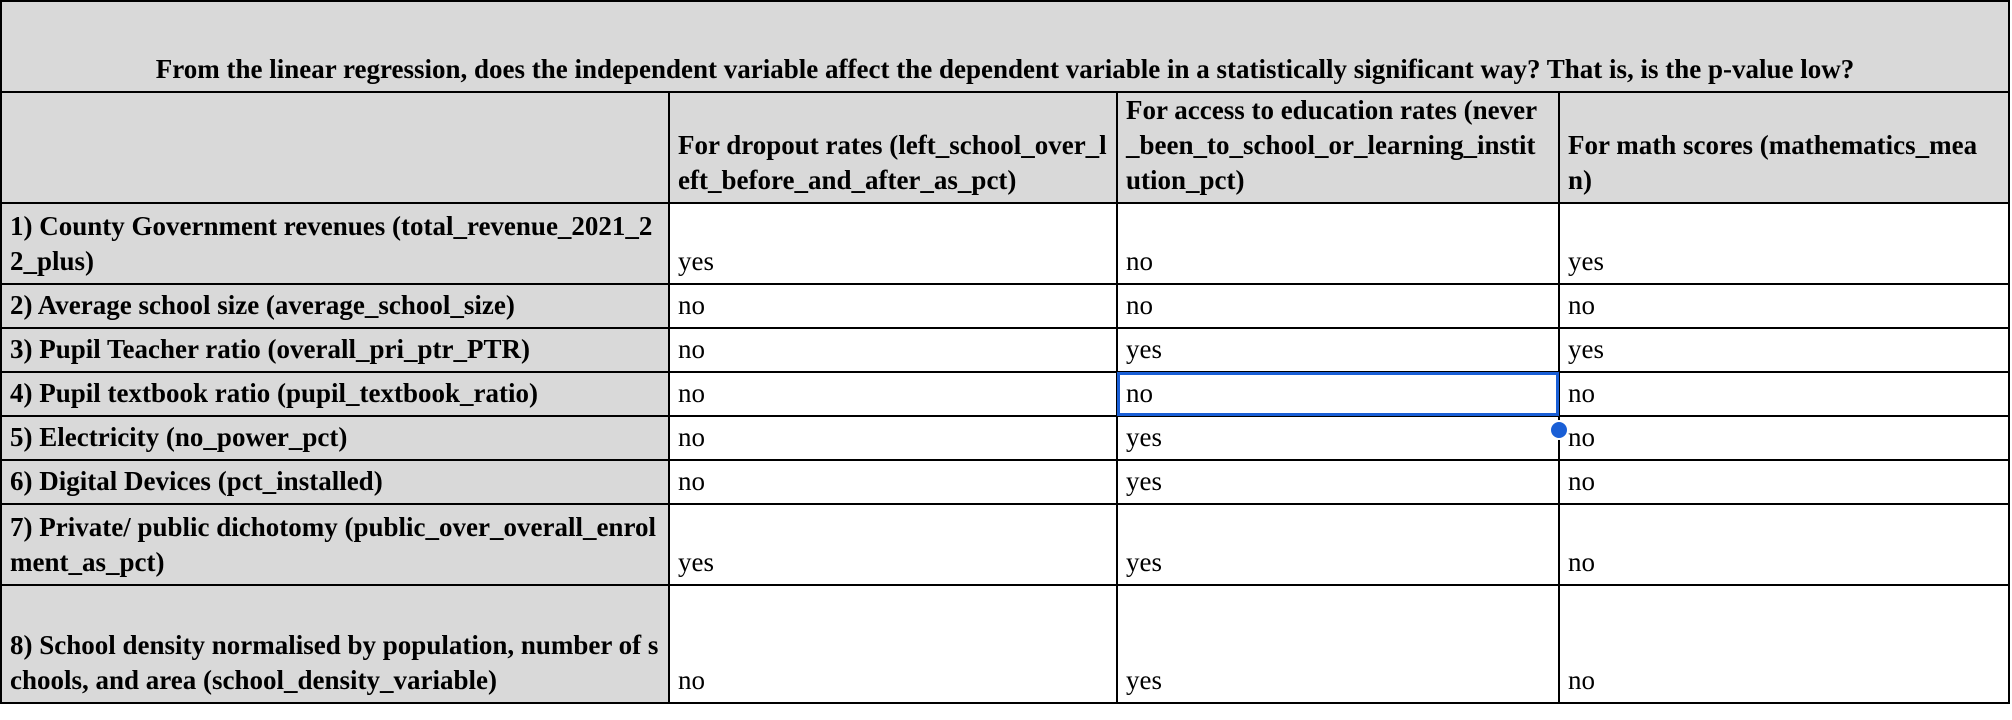  What do you see at coordinates (335, 147) in the screenshot?
I see `header-cell-blank` at bounding box center [335, 147].